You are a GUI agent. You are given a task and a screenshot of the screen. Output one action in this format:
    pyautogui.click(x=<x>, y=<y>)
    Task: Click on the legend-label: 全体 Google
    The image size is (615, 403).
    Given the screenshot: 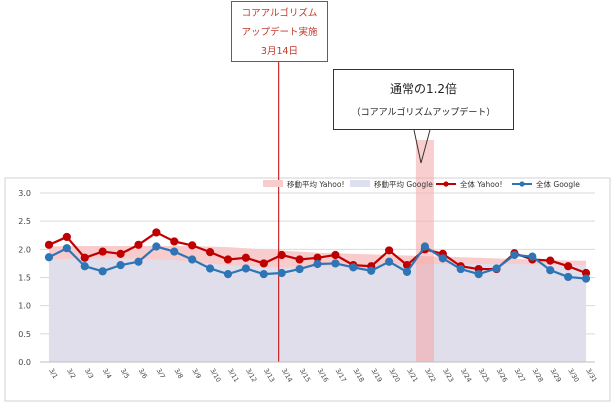 What is the action you would take?
    pyautogui.click(x=558, y=184)
    